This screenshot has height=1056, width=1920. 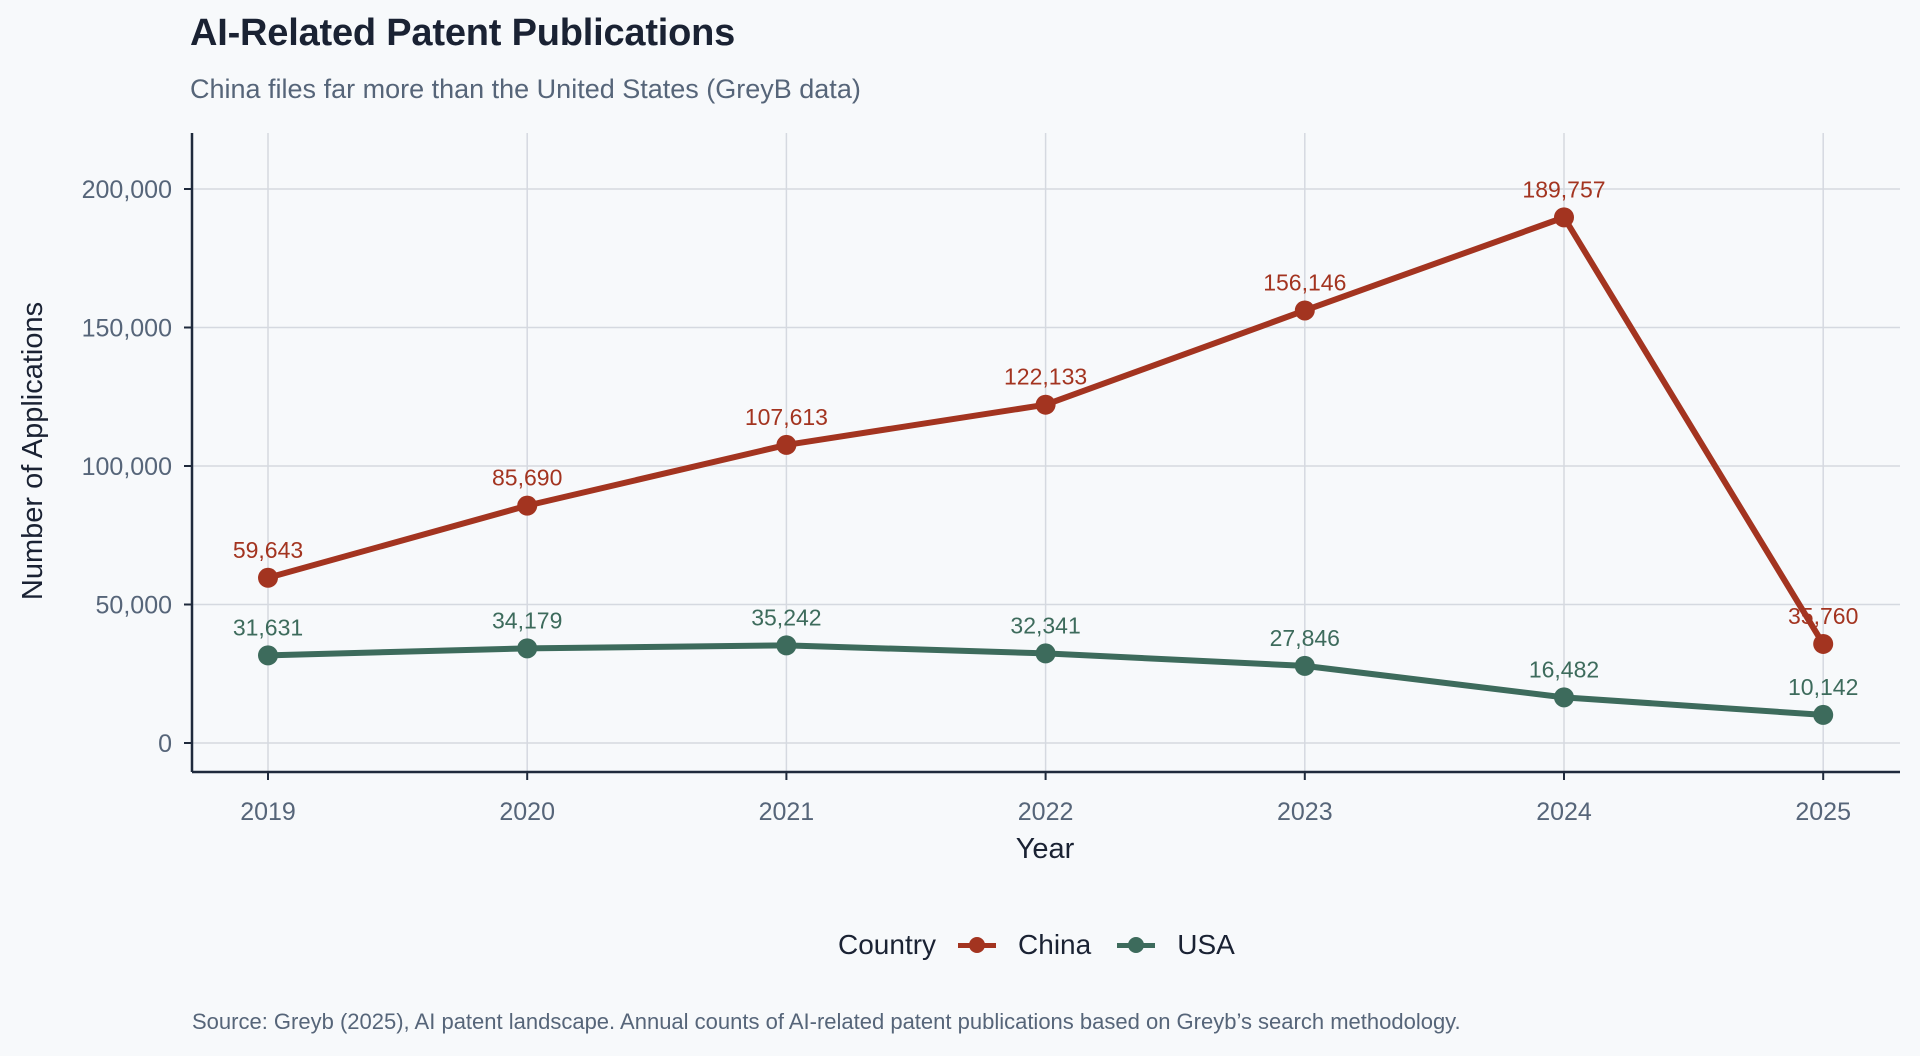 What do you see at coordinates (1823, 812) in the screenshot?
I see `x-tick-label: 2025` at bounding box center [1823, 812].